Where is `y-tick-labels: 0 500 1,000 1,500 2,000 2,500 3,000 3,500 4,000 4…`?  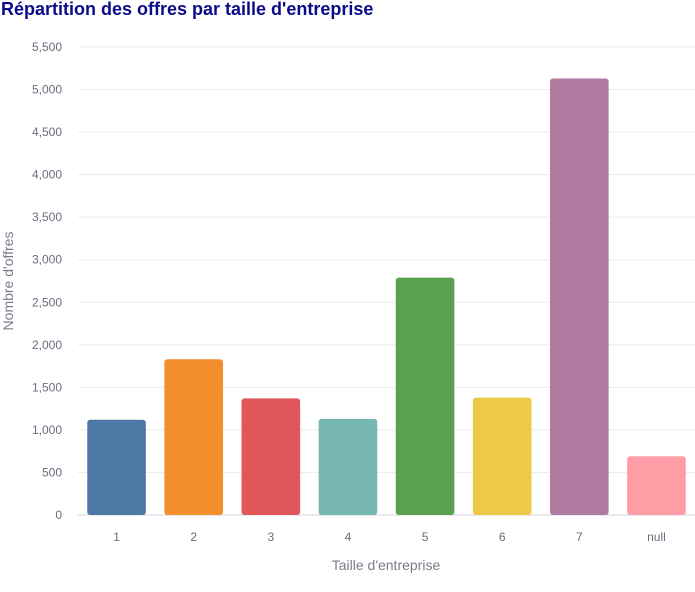
y-tick-labels: 0 500 1,000 1,500 2,000 2,500 3,000 3,500 4,000 4… is located at coordinates (47, 281).